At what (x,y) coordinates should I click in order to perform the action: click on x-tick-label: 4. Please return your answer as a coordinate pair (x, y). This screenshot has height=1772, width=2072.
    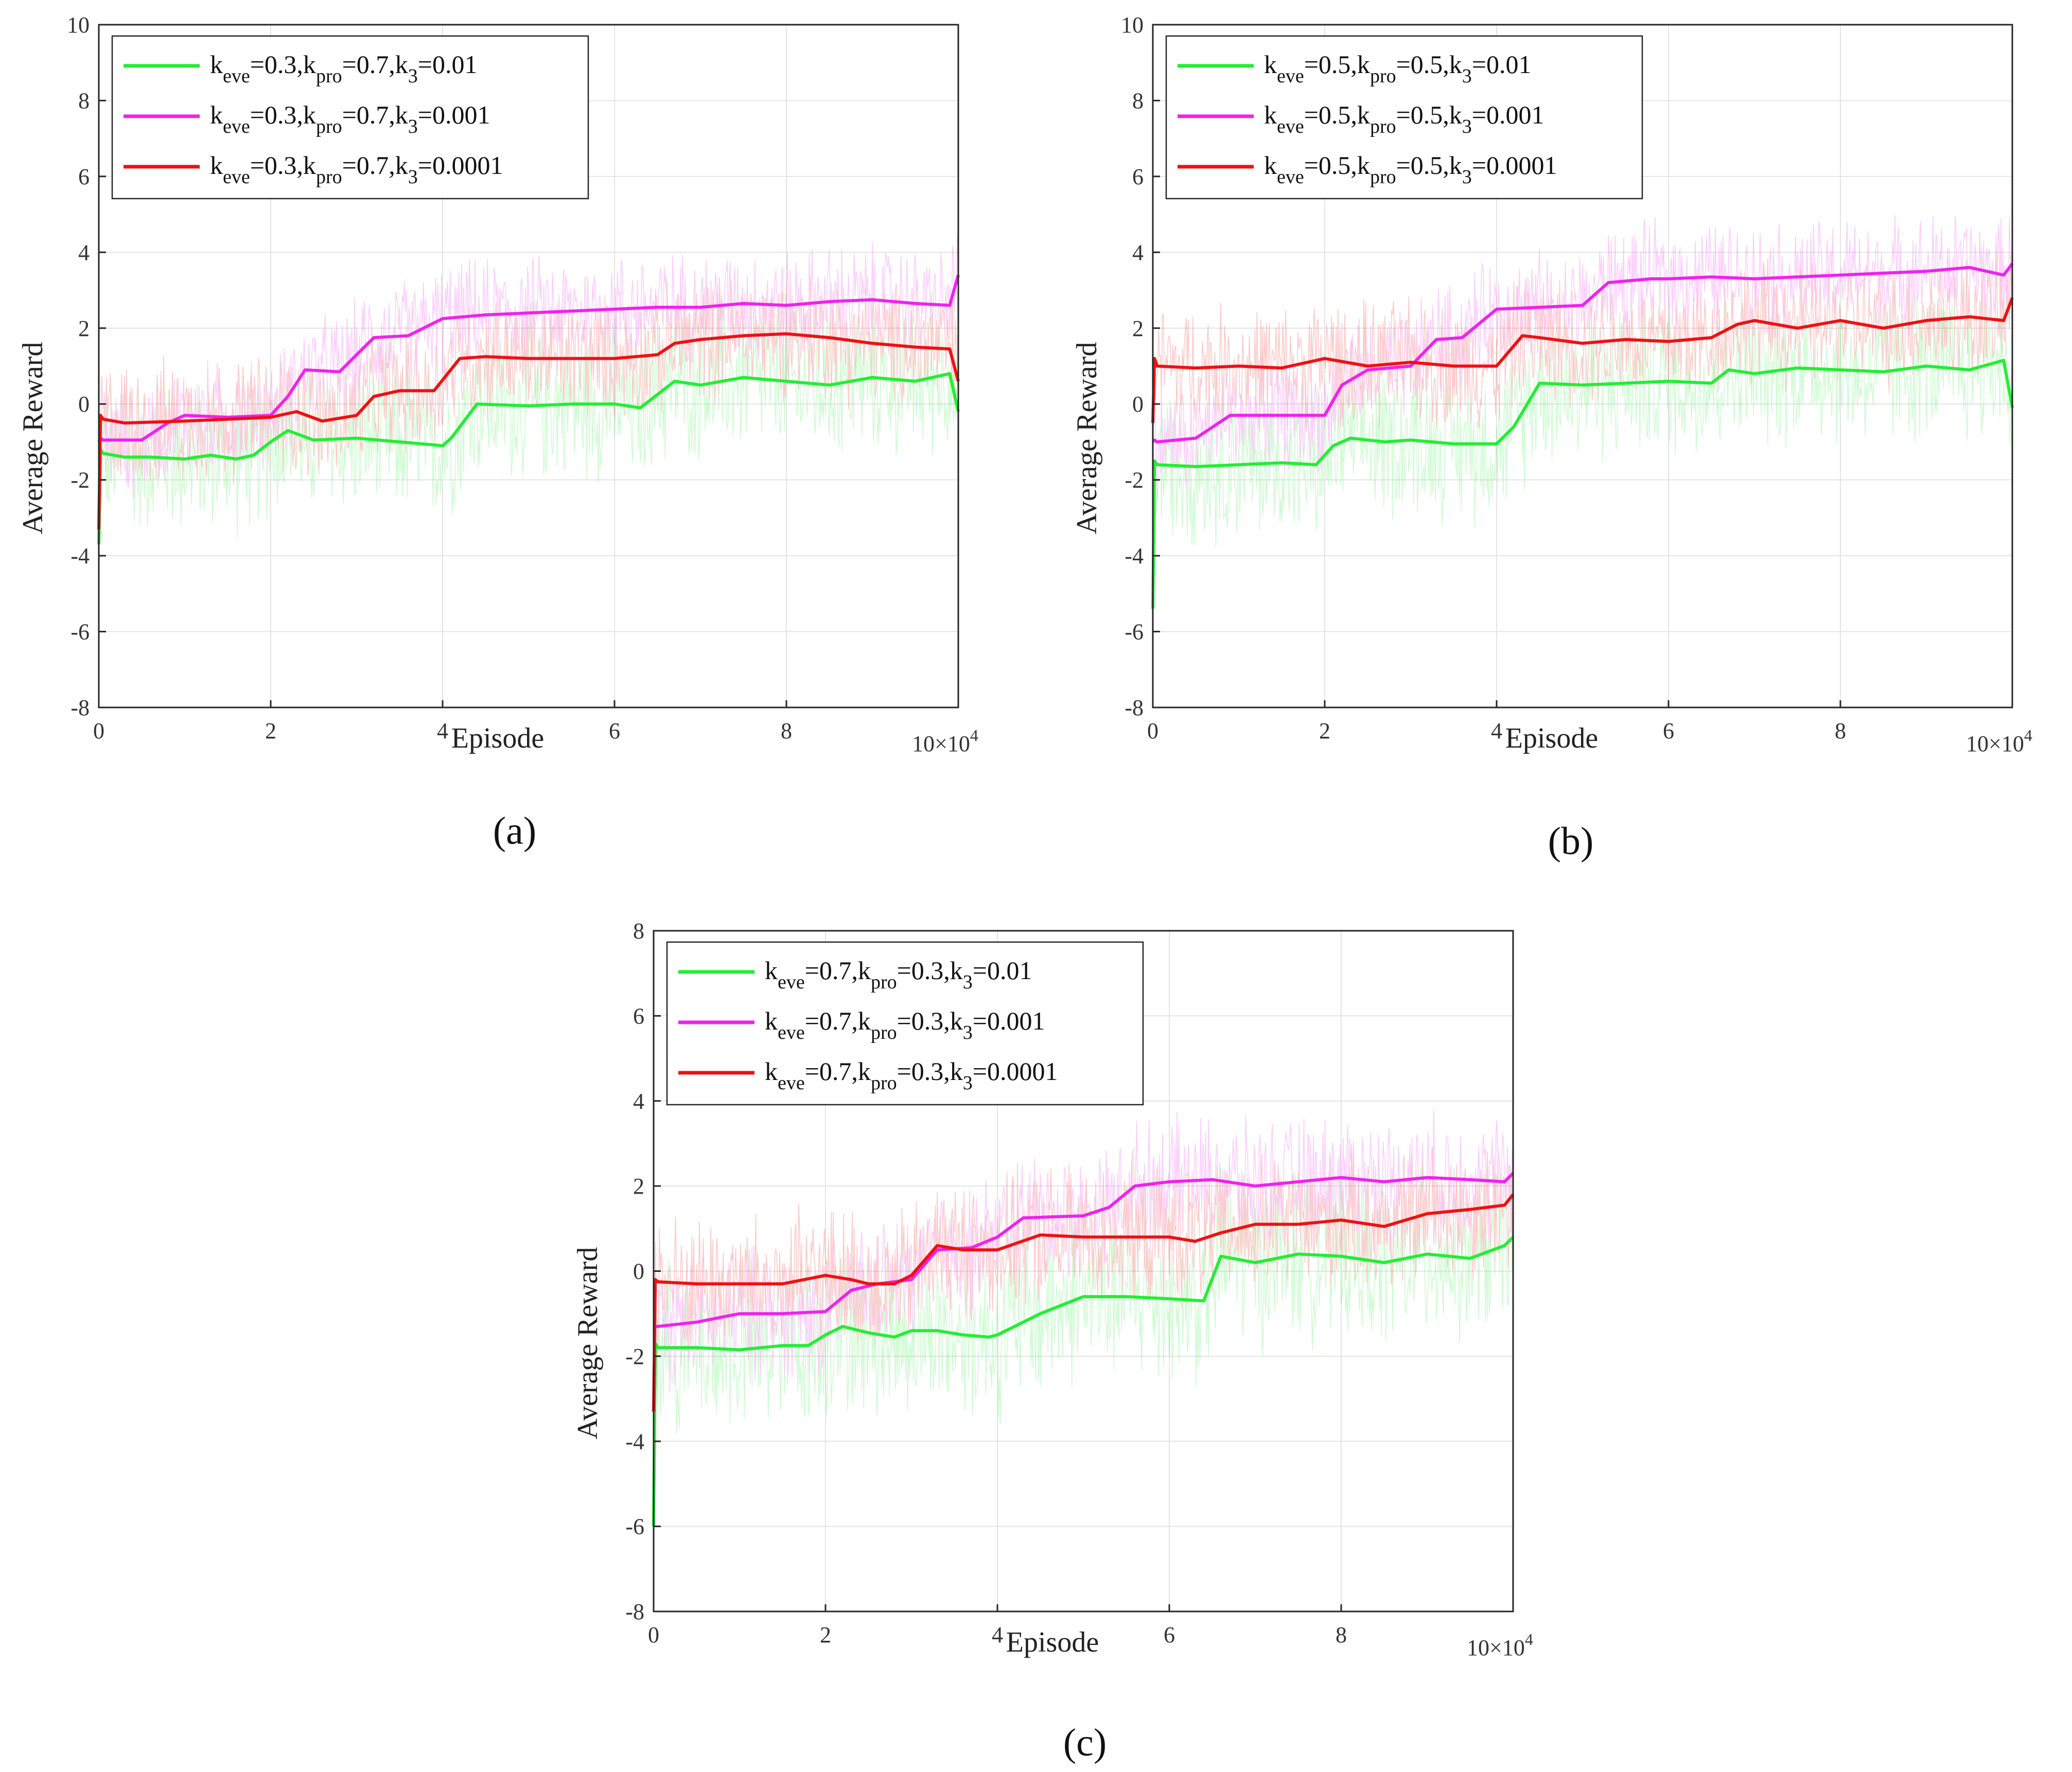
    Looking at the image, I should click on (443, 730).